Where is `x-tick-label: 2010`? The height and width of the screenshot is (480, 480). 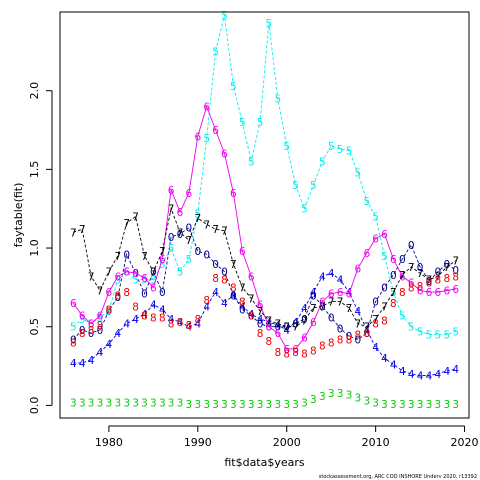 x-tick-label: 2010 is located at coordinates (376, 442).